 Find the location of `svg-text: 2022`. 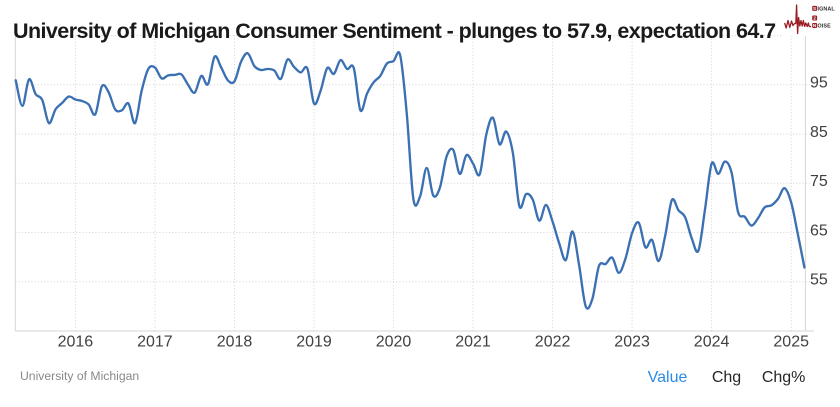

svg-text: 2022 is located at coordinates (553, 342).